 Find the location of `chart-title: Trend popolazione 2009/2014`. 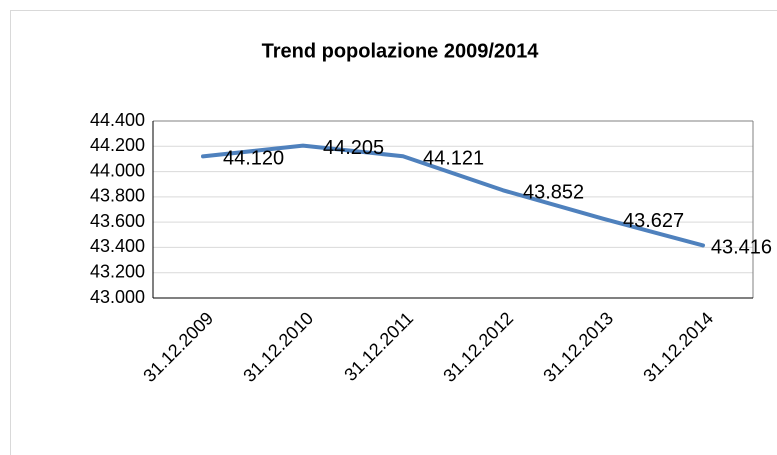

chart-title: Trend popolazione 2009/2014 is located at coordinates (401, 51).